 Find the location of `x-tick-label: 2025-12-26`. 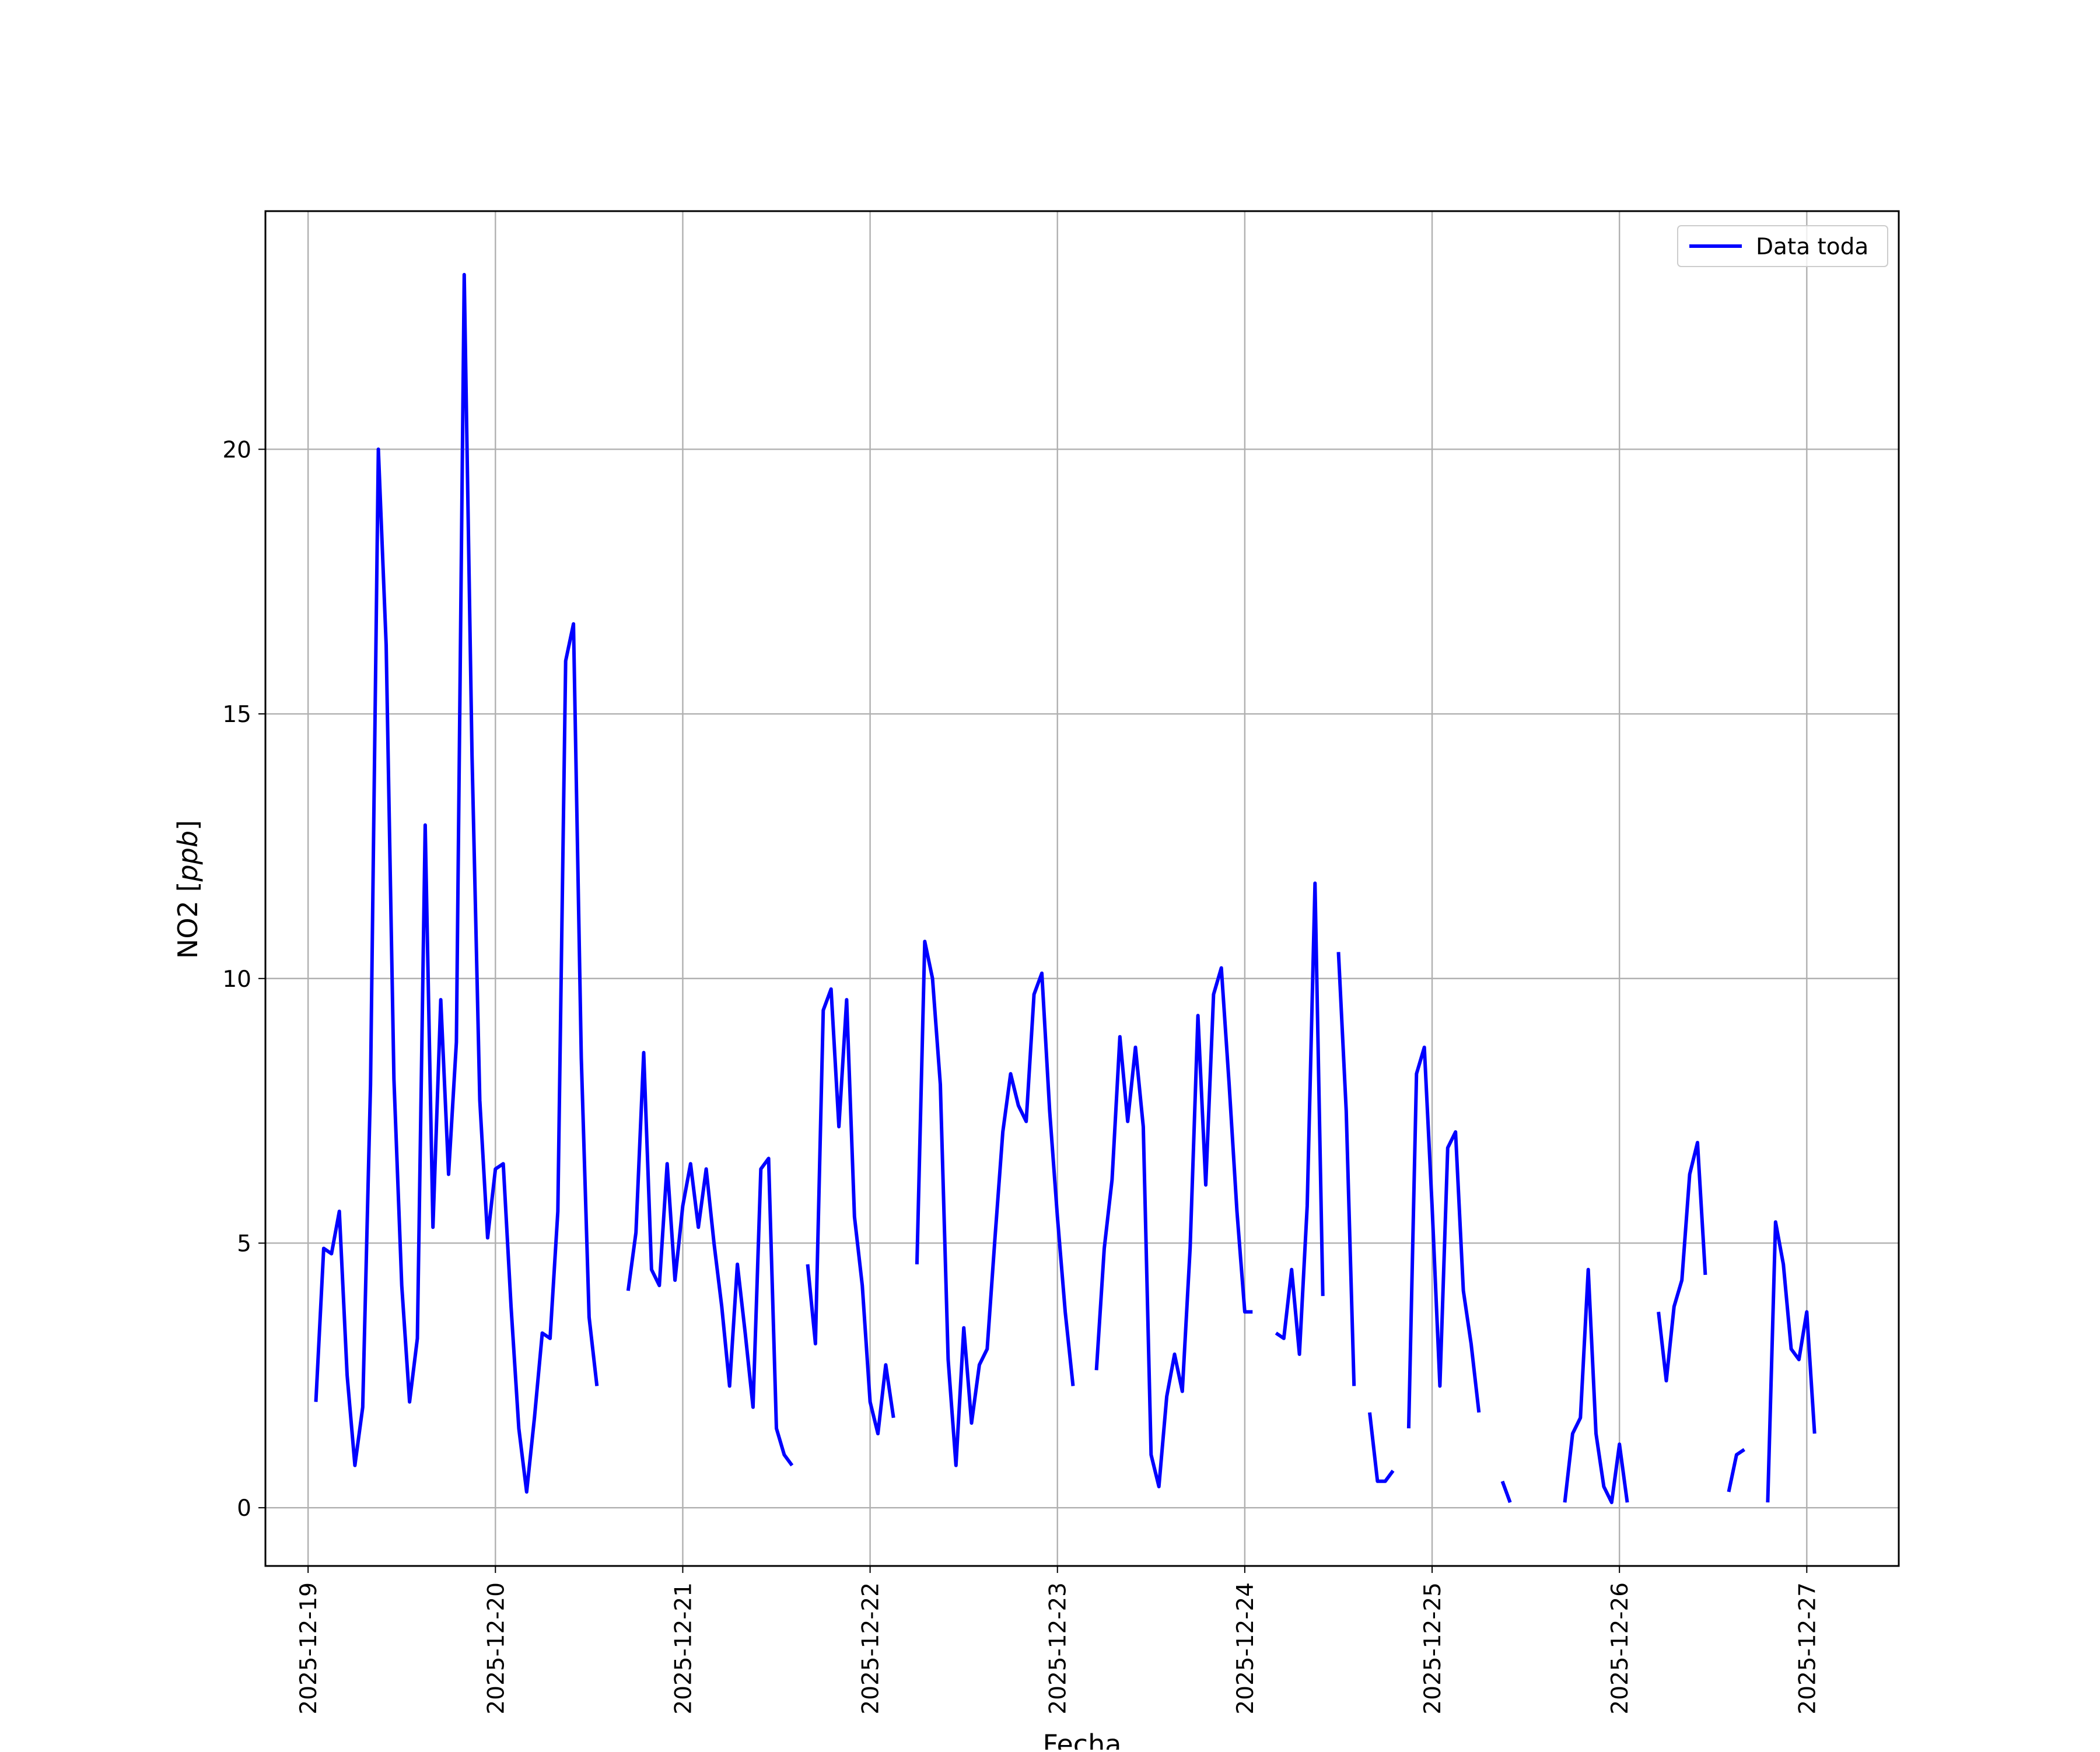

x-tick-label: 2025-12-26 is located at coordinates (1620, 1648).